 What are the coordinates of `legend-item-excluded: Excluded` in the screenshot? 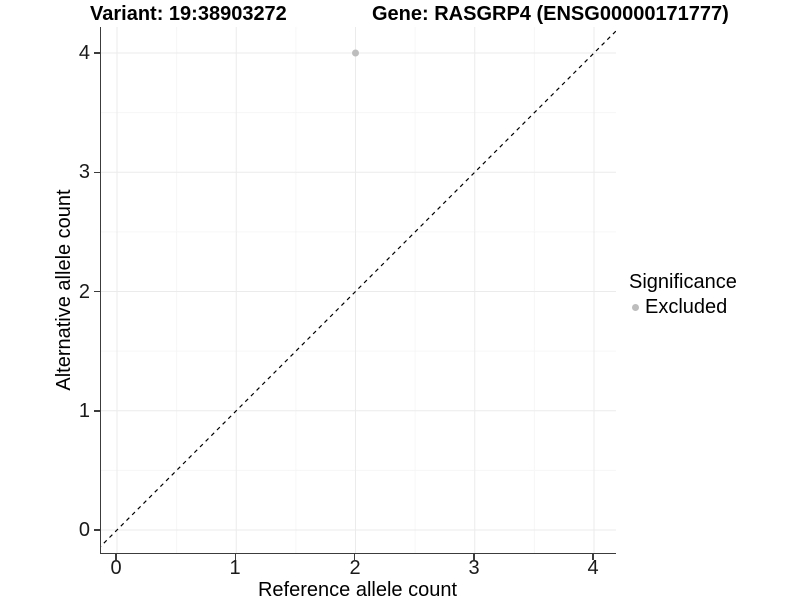 It's located at (684, 307).